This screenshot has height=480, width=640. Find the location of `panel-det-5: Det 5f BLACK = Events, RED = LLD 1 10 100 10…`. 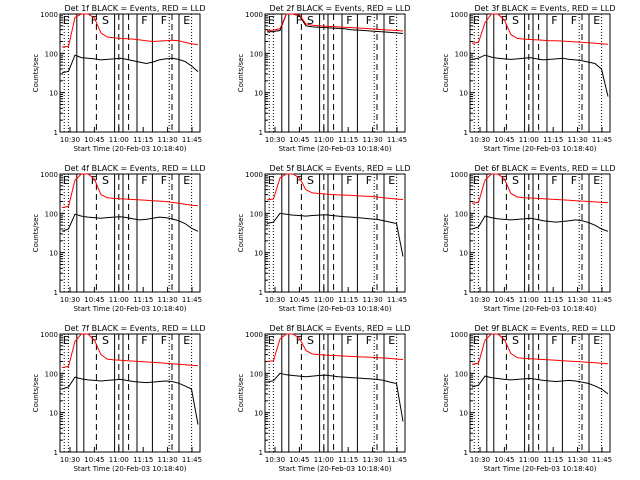

panel-det-5: Det 5f BLACK = Events, RED = LLD 1 10 100 10… is located at coordinates (324, 238).